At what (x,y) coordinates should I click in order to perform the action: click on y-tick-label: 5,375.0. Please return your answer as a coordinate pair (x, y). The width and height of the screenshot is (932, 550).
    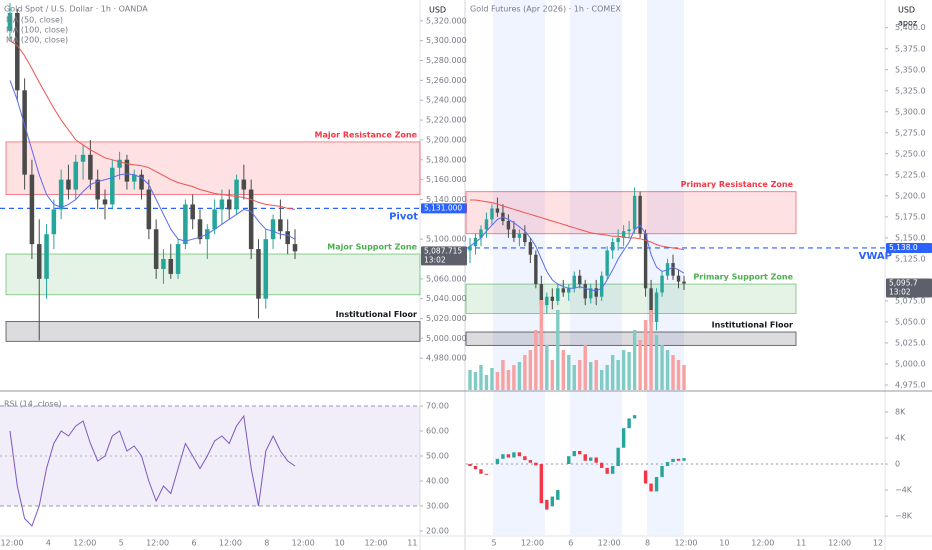
    Looking at the image, I should click on (910, 48).